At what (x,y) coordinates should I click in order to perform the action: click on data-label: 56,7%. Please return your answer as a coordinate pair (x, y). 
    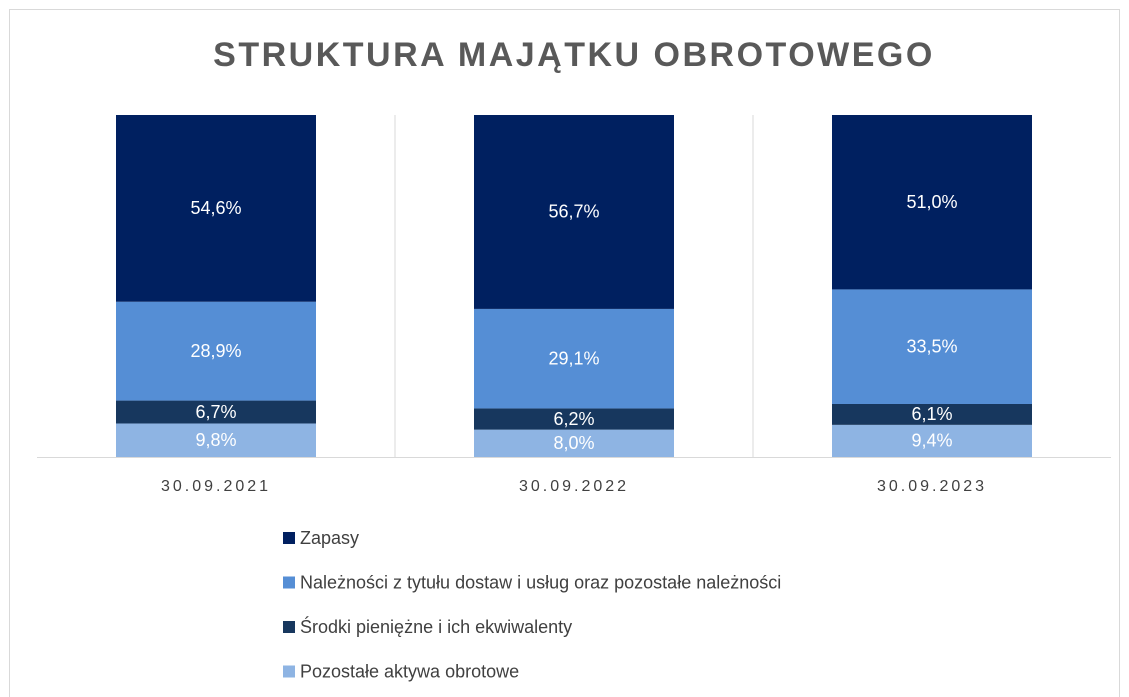
    Looking at the image, I should click on (573, 212).